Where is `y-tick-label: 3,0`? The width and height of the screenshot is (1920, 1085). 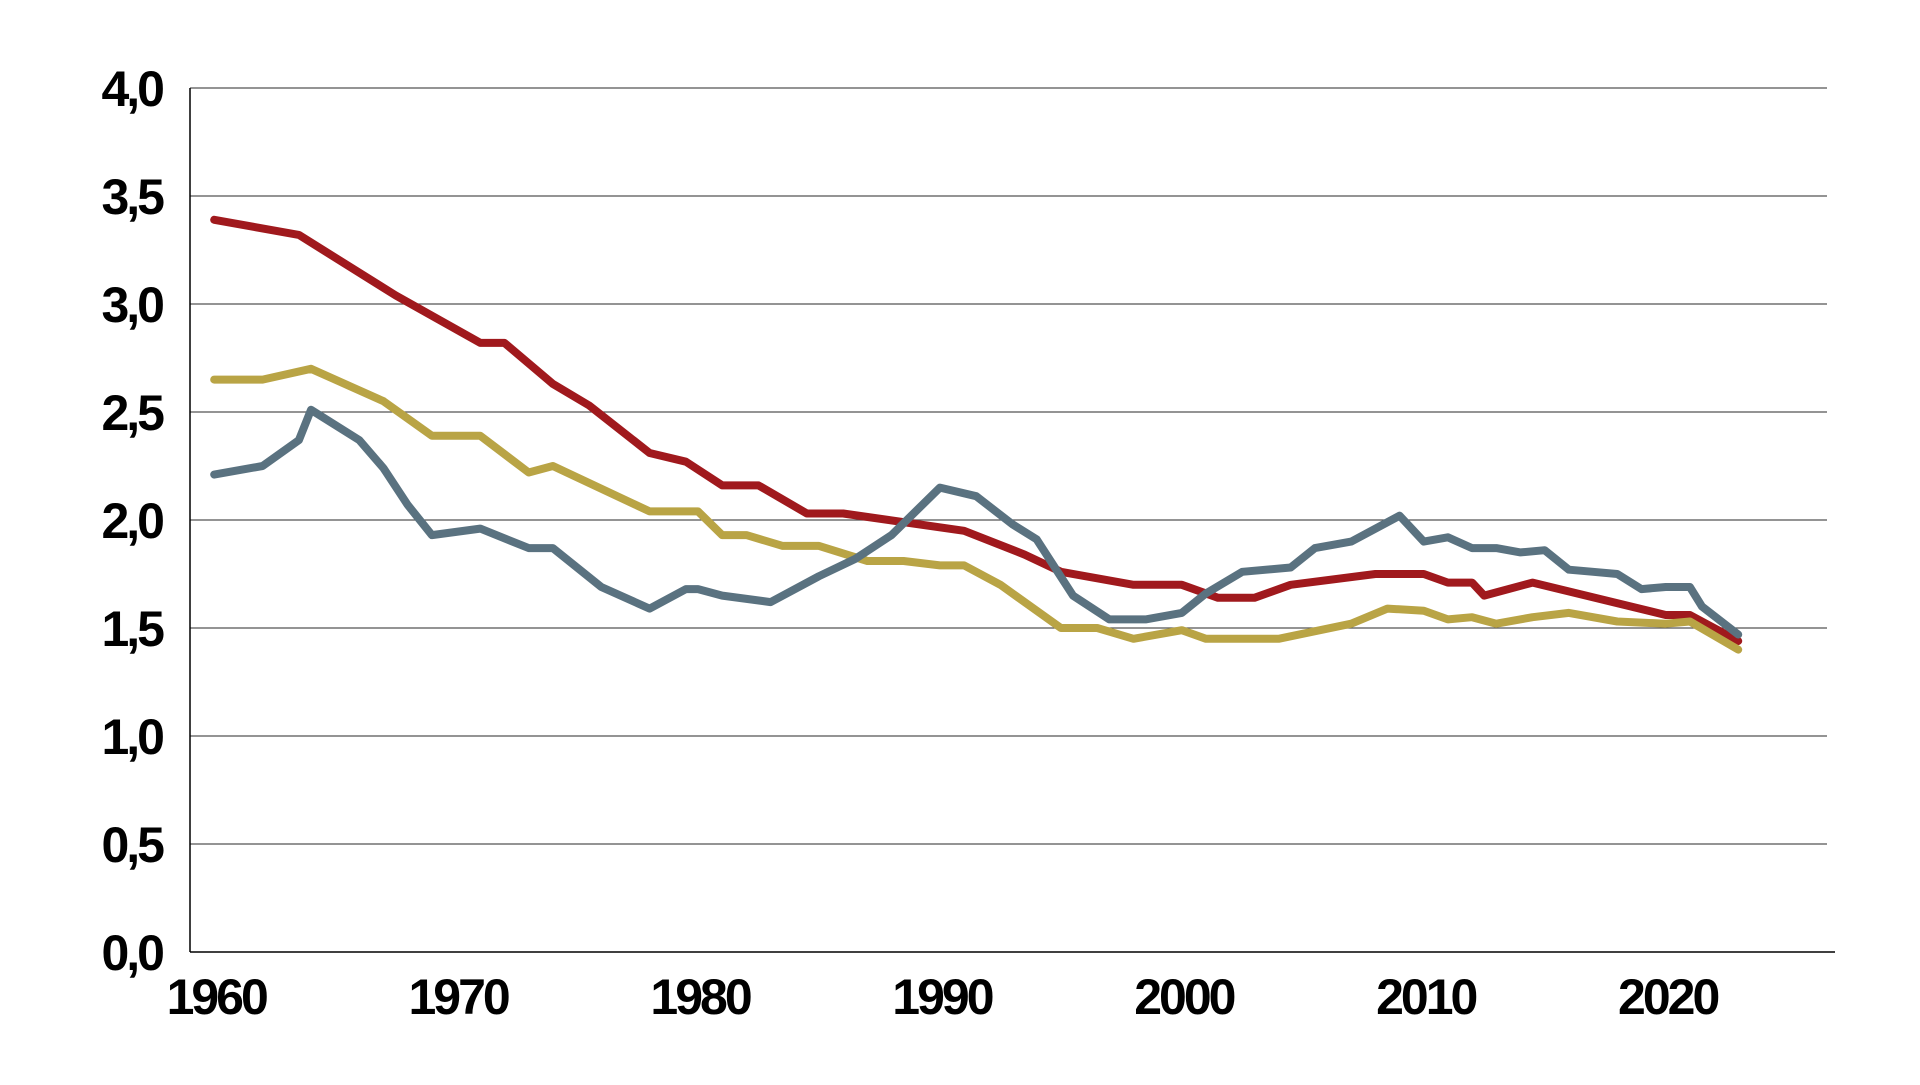 y-tick-label: 3,0 is located at coordinates (132, 305).